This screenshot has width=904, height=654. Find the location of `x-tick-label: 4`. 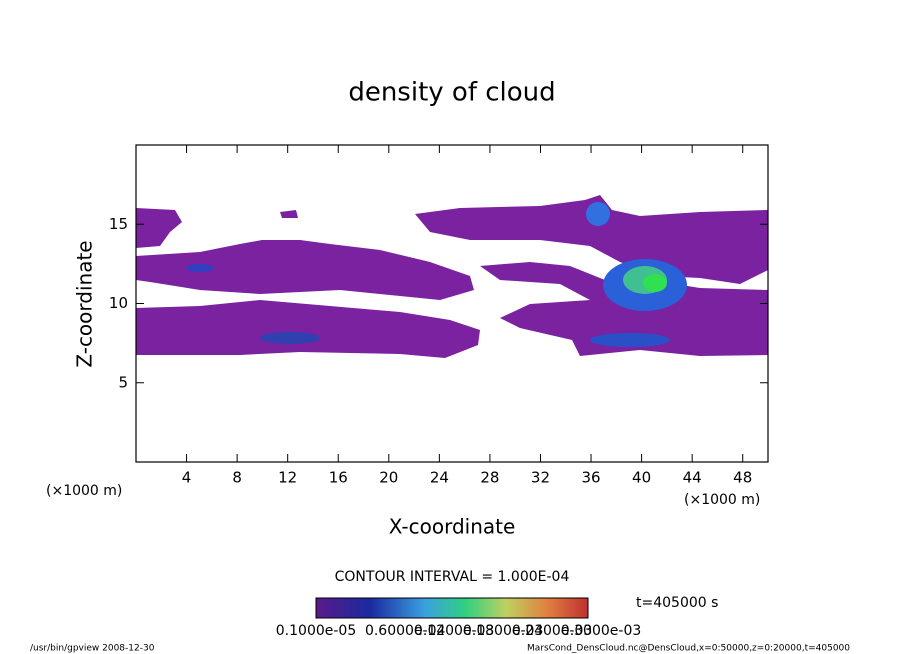

x-tick-label: 4 is located at coordinates (187, 478).